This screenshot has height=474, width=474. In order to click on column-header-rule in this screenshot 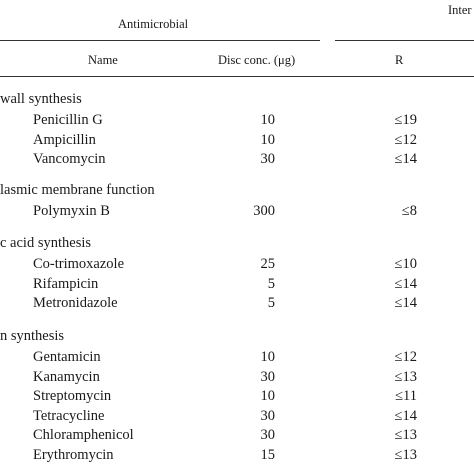, I will do `click(237, 76)`.